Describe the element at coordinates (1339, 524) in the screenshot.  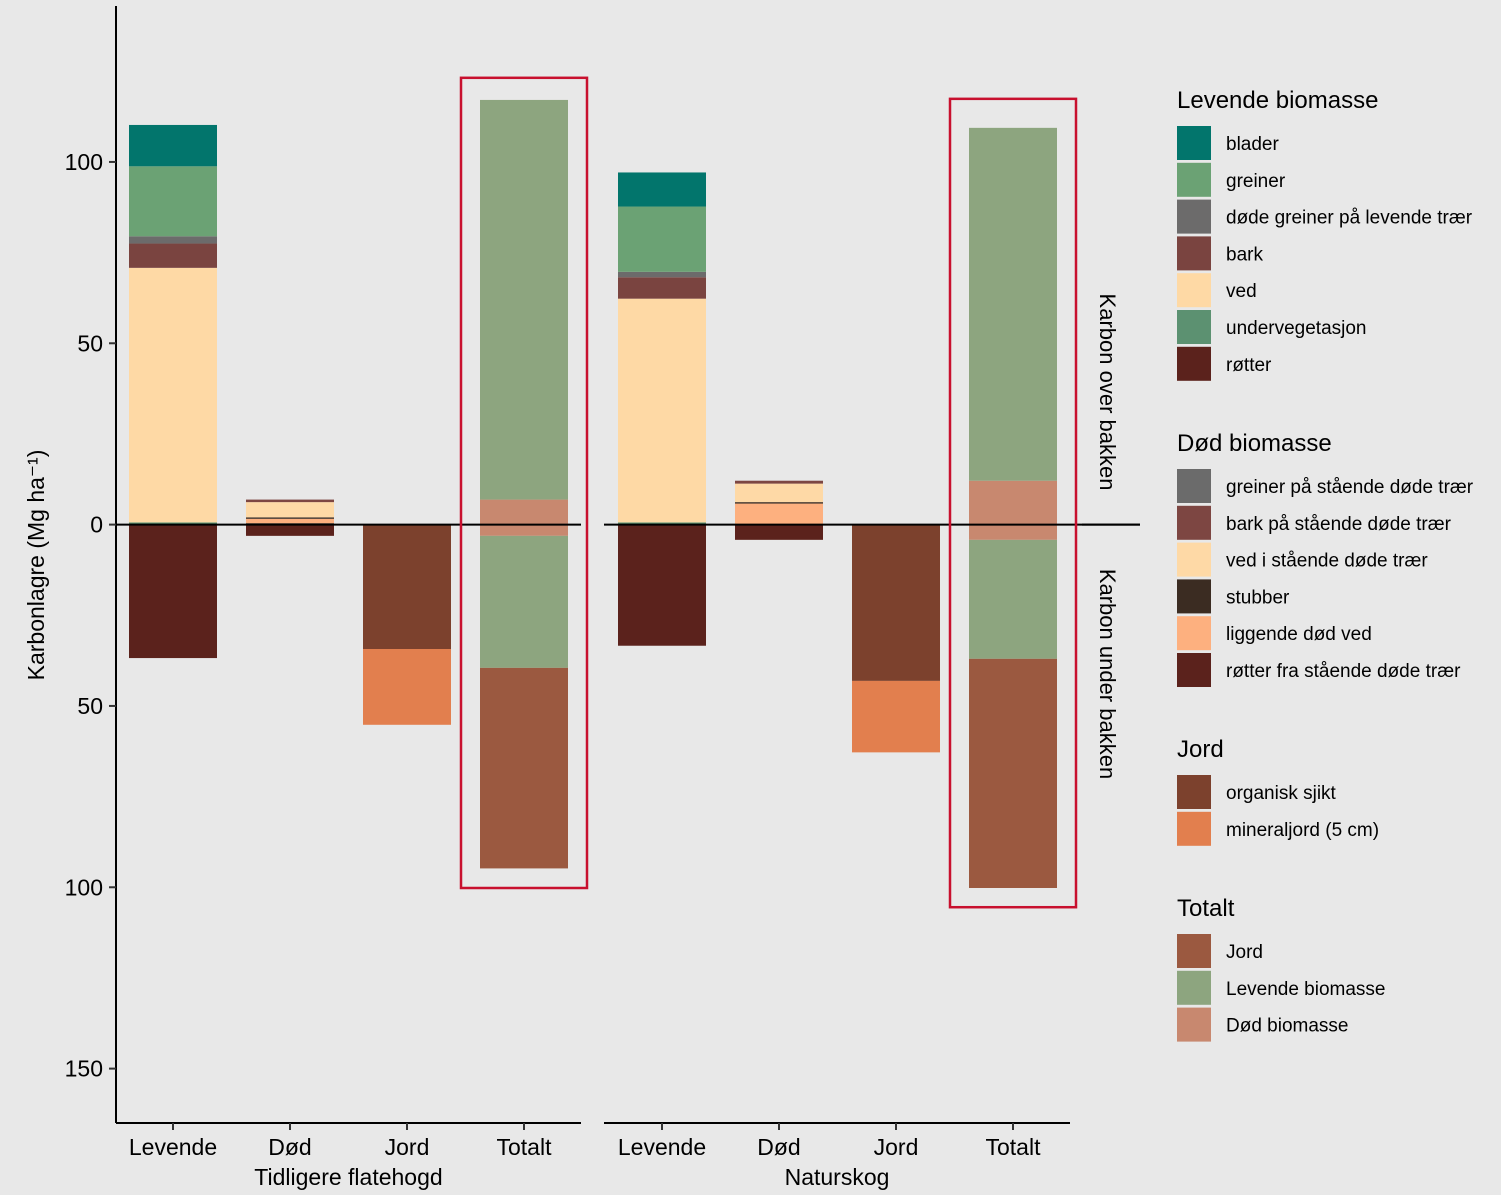
I see `legend-label: bark på stående døde trær` at that location.